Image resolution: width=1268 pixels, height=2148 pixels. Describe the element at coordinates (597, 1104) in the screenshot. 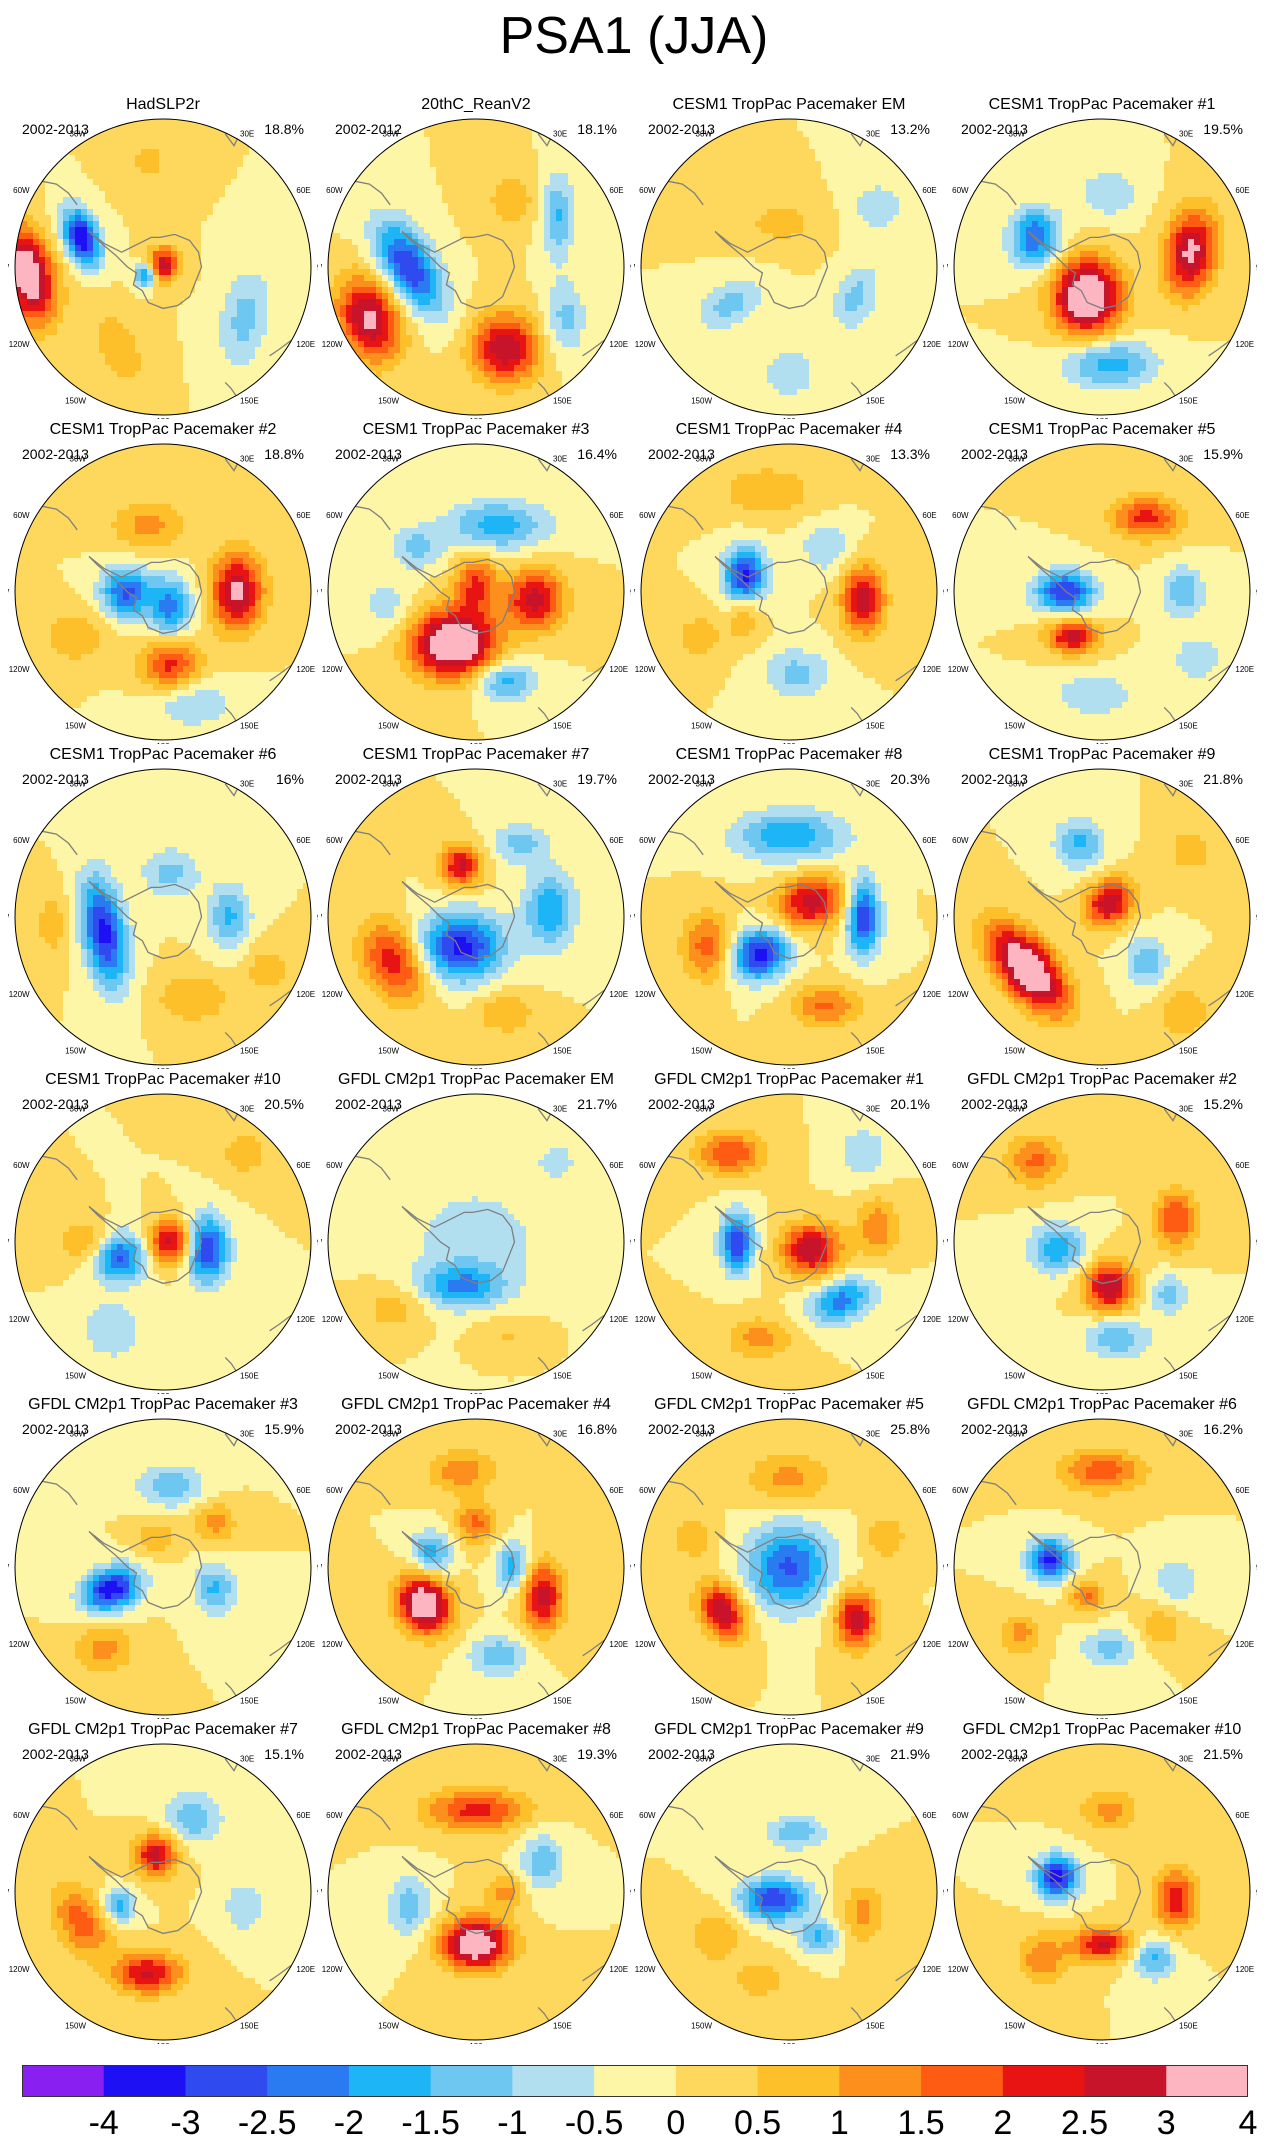

I see `panel-variance-pct: 21.7%` at that location.